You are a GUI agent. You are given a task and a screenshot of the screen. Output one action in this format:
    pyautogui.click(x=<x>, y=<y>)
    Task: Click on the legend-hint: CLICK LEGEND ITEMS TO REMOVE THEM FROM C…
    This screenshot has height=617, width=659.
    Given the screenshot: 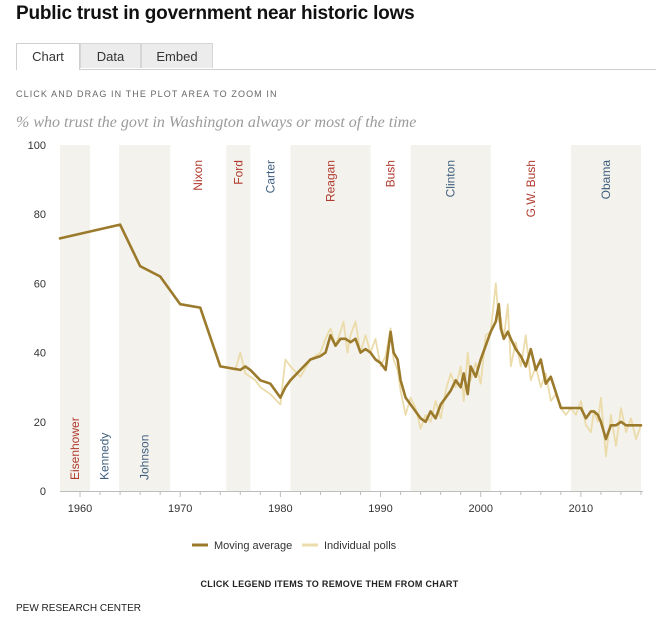 What is the action you would take?
    pyautogui.click(x=329, y=584)
    